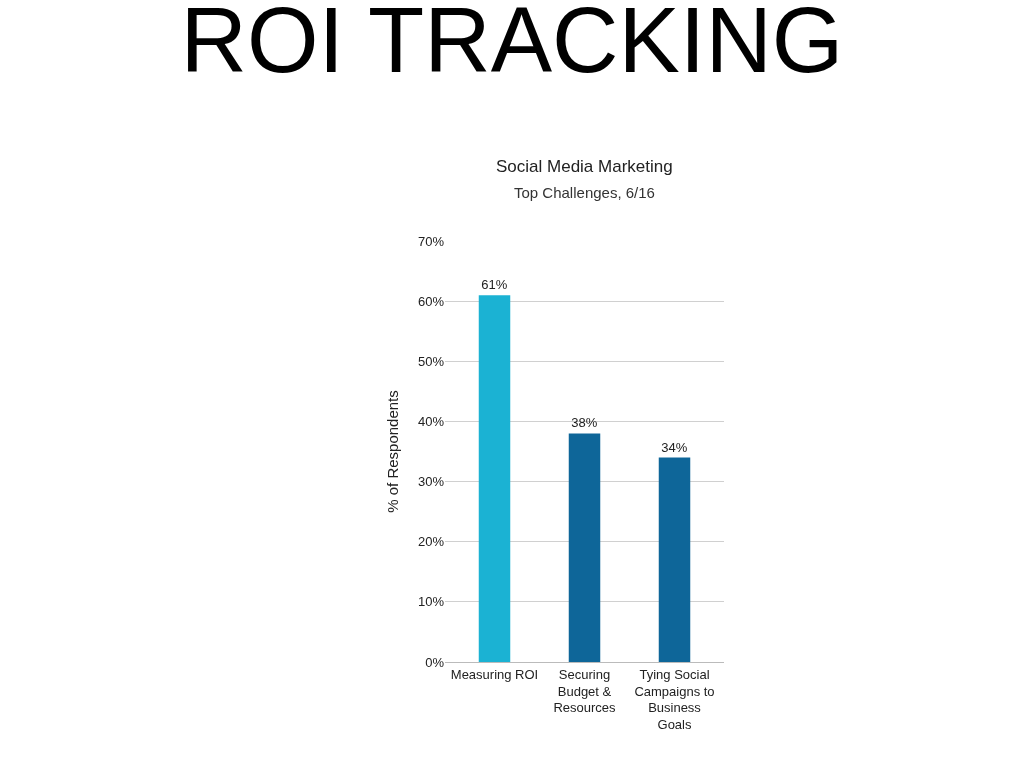  What do you see at coordinates (431, 301) in the screenshot?
I see `y-tick-label: 60%` at bounding box center [431, 301].